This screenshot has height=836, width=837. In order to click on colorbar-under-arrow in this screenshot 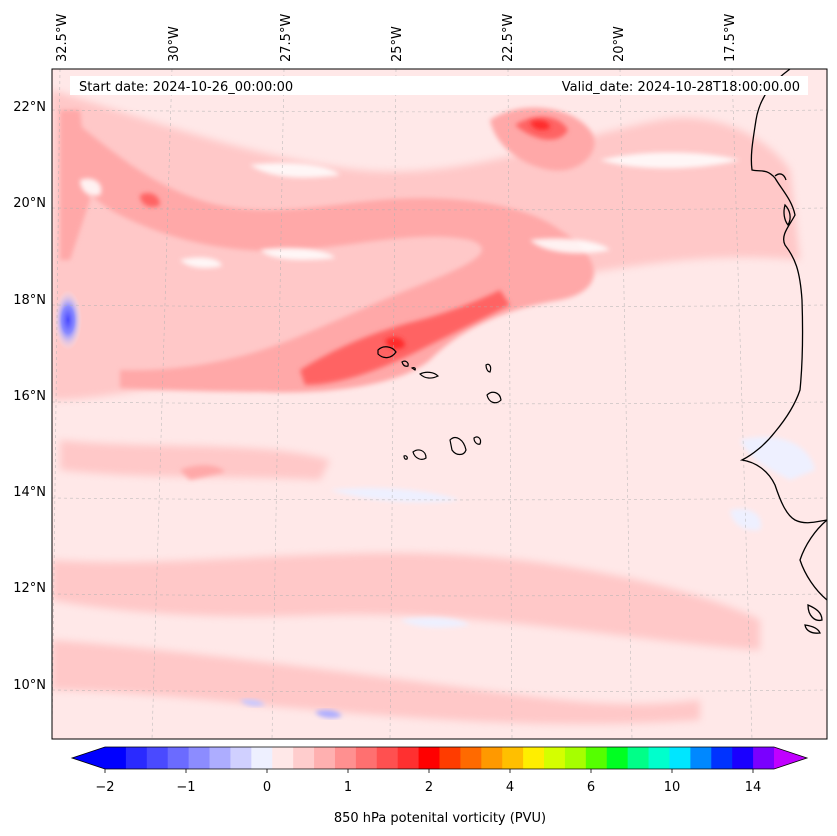, I will do `click(88, 758)`.